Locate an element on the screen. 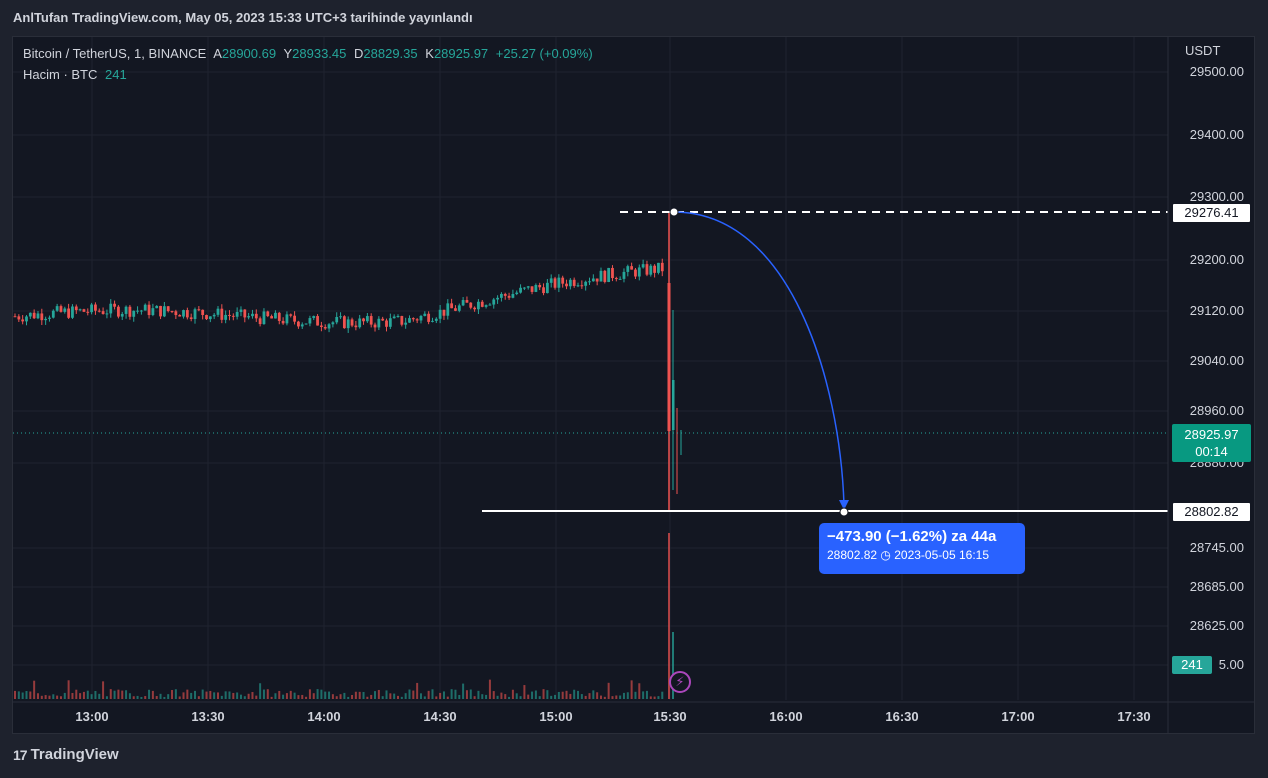 This screenshot has width=1268, height=778. volume-legend: Hacim · BTC 241 is located at coordinates (77, 74).